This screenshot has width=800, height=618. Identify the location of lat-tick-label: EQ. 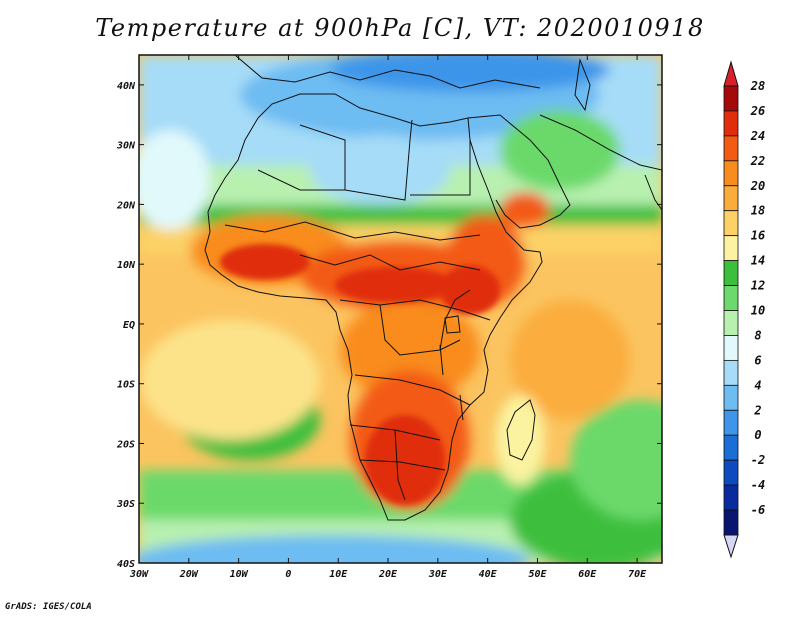
(129, 325).